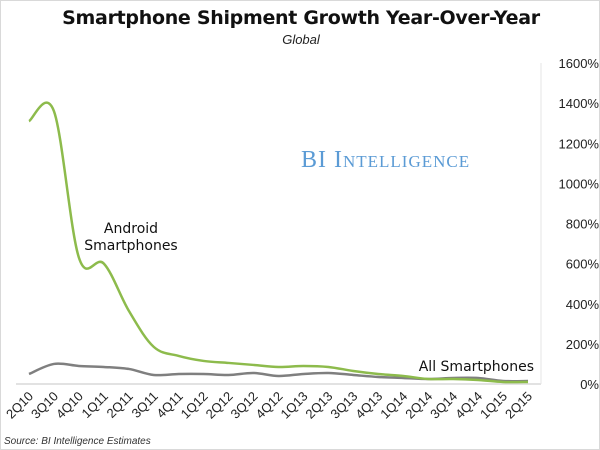 This screenshot has height=450, width=600. What do you see at coordinates (77, 441) in the screenshot?
I see `source-note: Source: BI Intelligence Estimates` at bounding box center [77, 441].